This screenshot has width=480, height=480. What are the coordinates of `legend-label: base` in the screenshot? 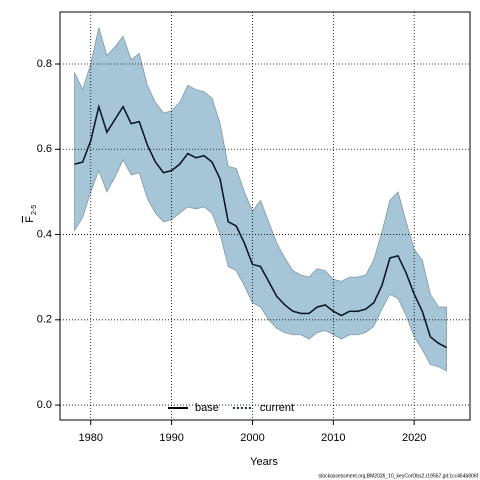 It's located at (207, 408).